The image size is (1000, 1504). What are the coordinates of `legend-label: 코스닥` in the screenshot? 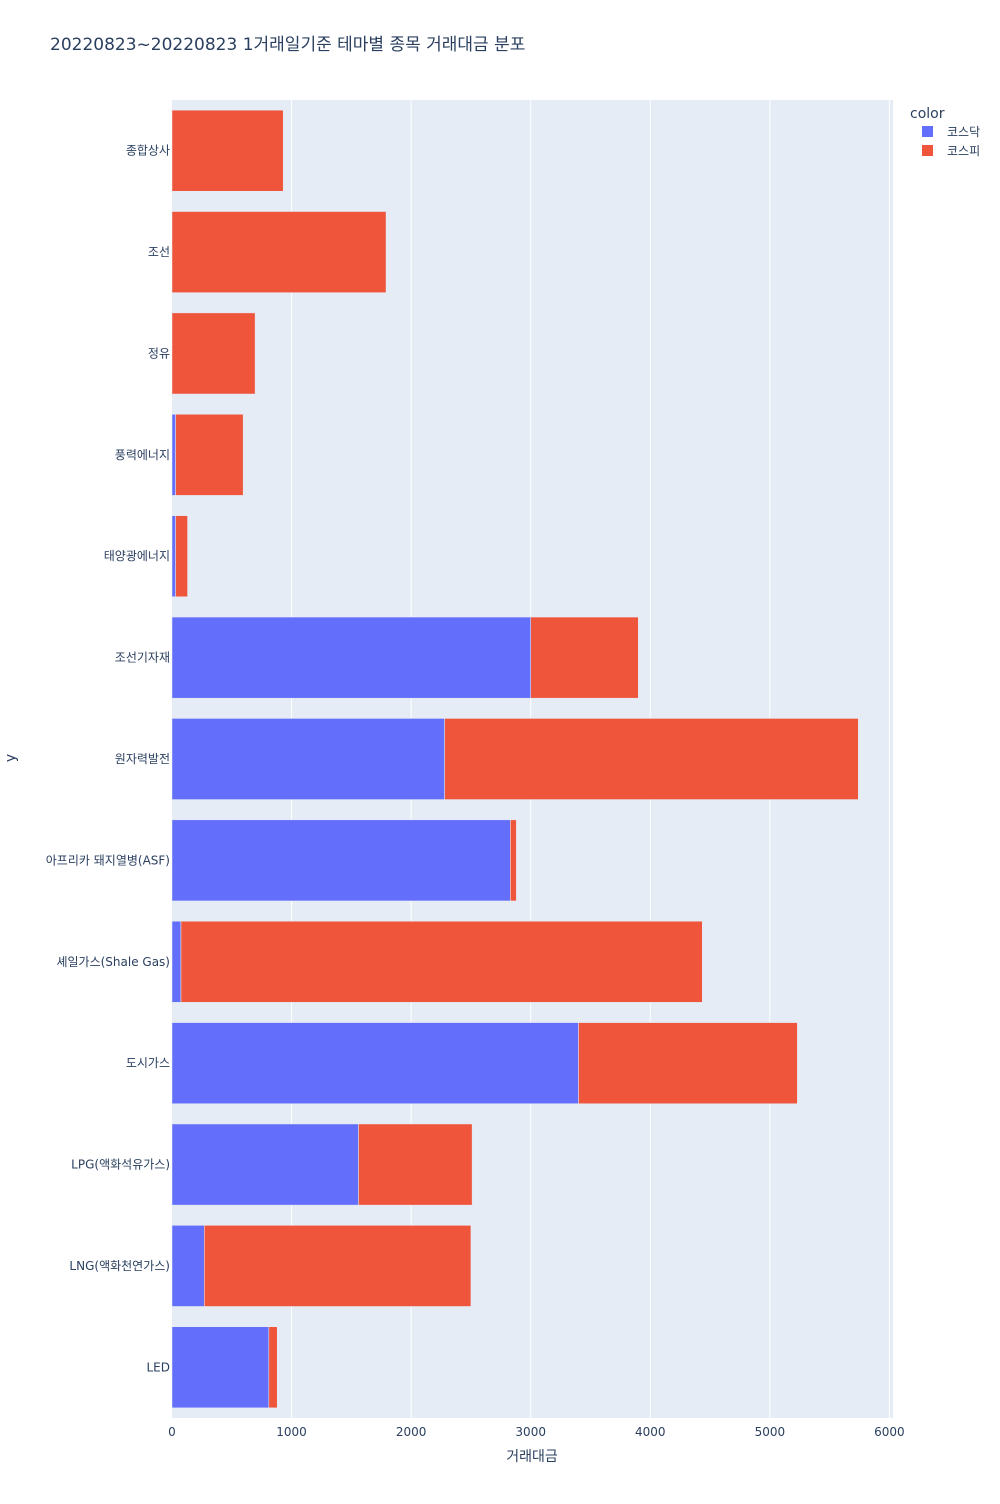 It's located at (963, 132).